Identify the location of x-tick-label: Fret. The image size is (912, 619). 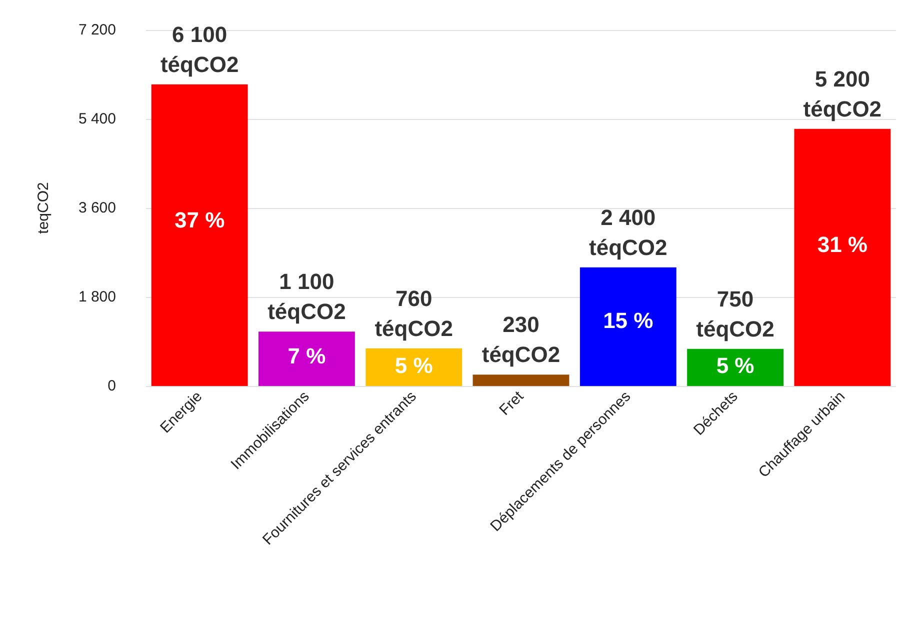
(512, 403).